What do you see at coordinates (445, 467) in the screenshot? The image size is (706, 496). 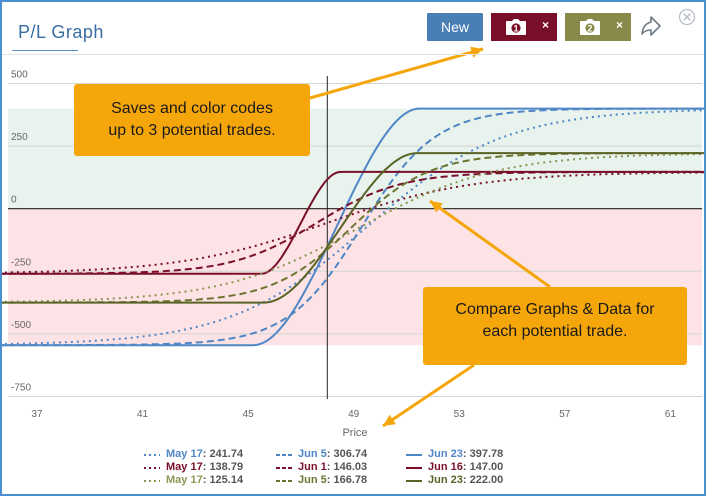 I see `legend-date: Jun 16` at bounding box center [445, 467].